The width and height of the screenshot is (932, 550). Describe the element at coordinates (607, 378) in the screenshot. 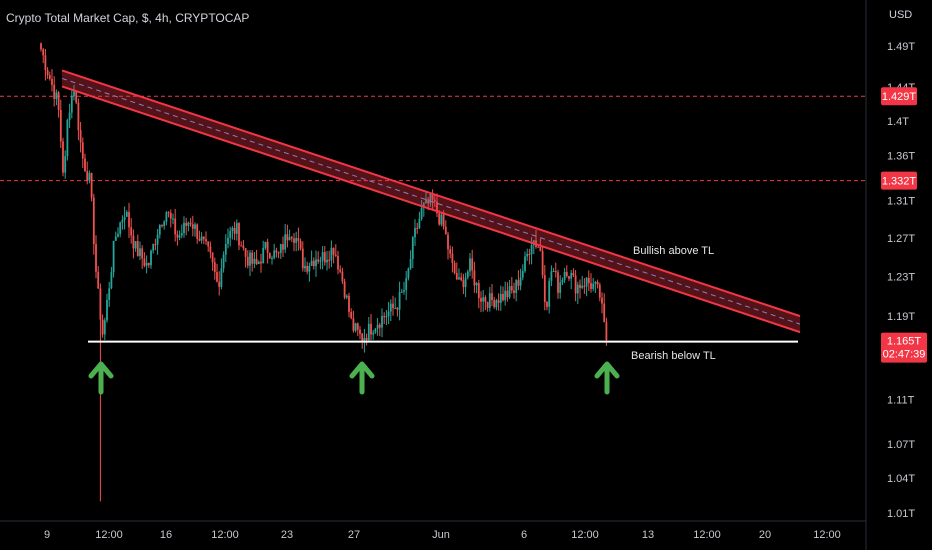

I see `up-arrow-icon` at that location.